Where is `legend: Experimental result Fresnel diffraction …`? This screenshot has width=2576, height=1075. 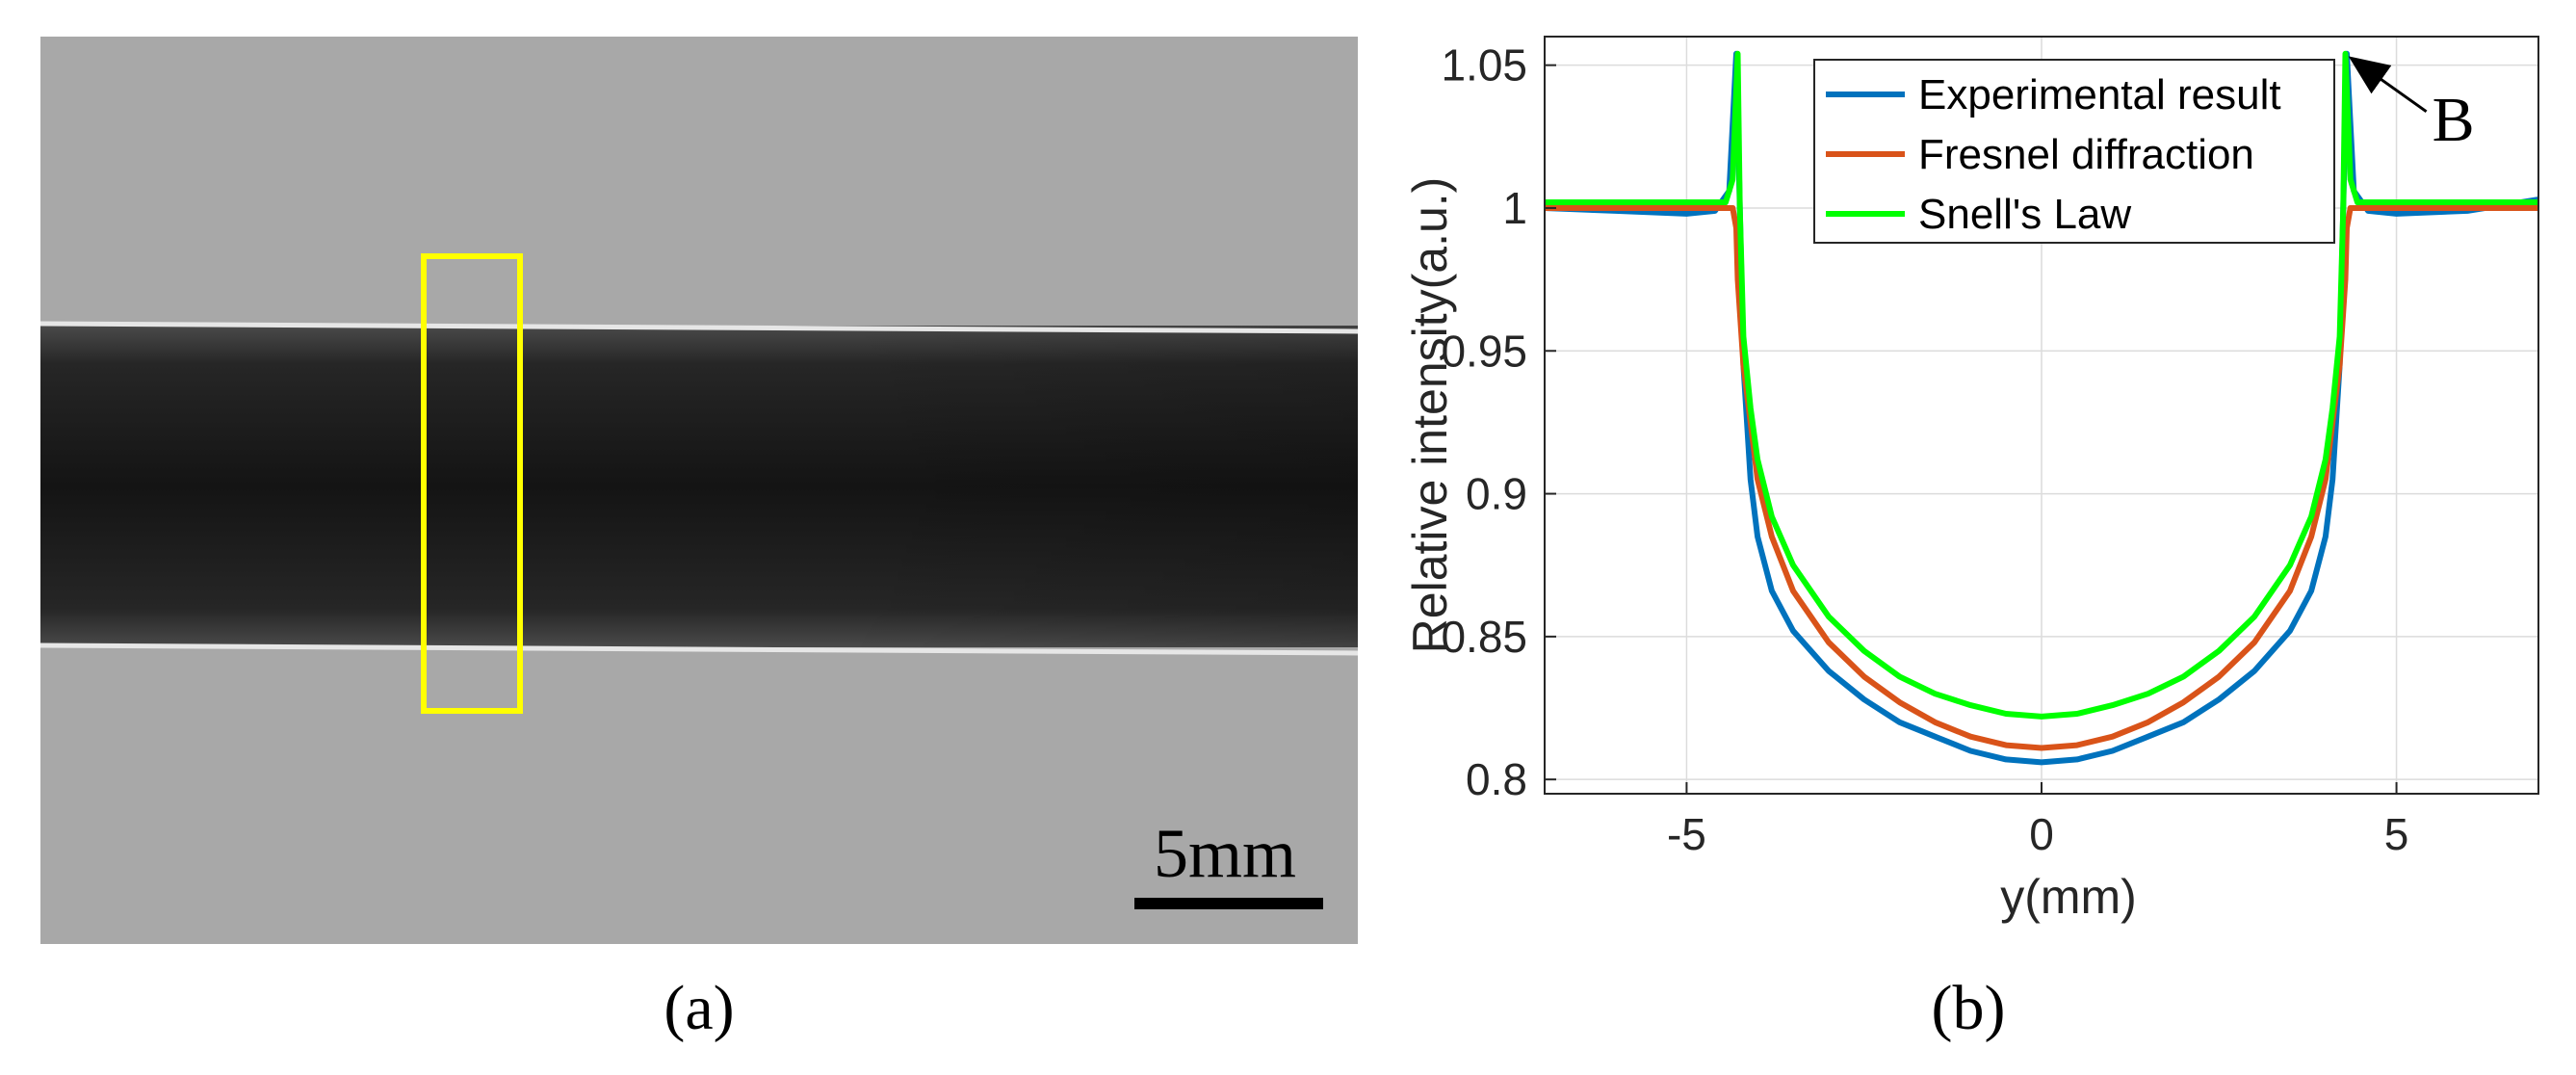
legend: Experimental result Fresnel diffraction … is located at coordinates (2074, 151).